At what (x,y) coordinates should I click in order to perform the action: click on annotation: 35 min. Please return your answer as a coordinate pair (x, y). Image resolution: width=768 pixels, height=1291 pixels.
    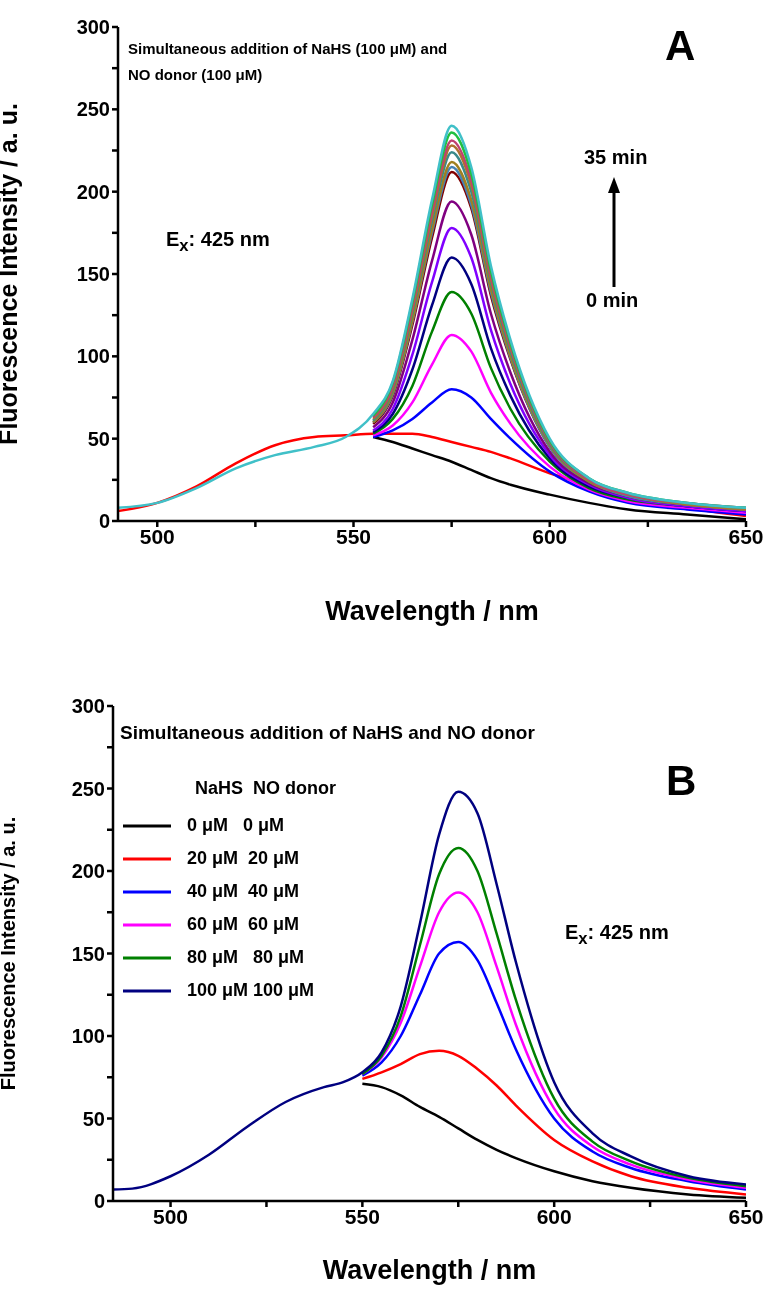
    Looking at the image, I should click on (616, 157).